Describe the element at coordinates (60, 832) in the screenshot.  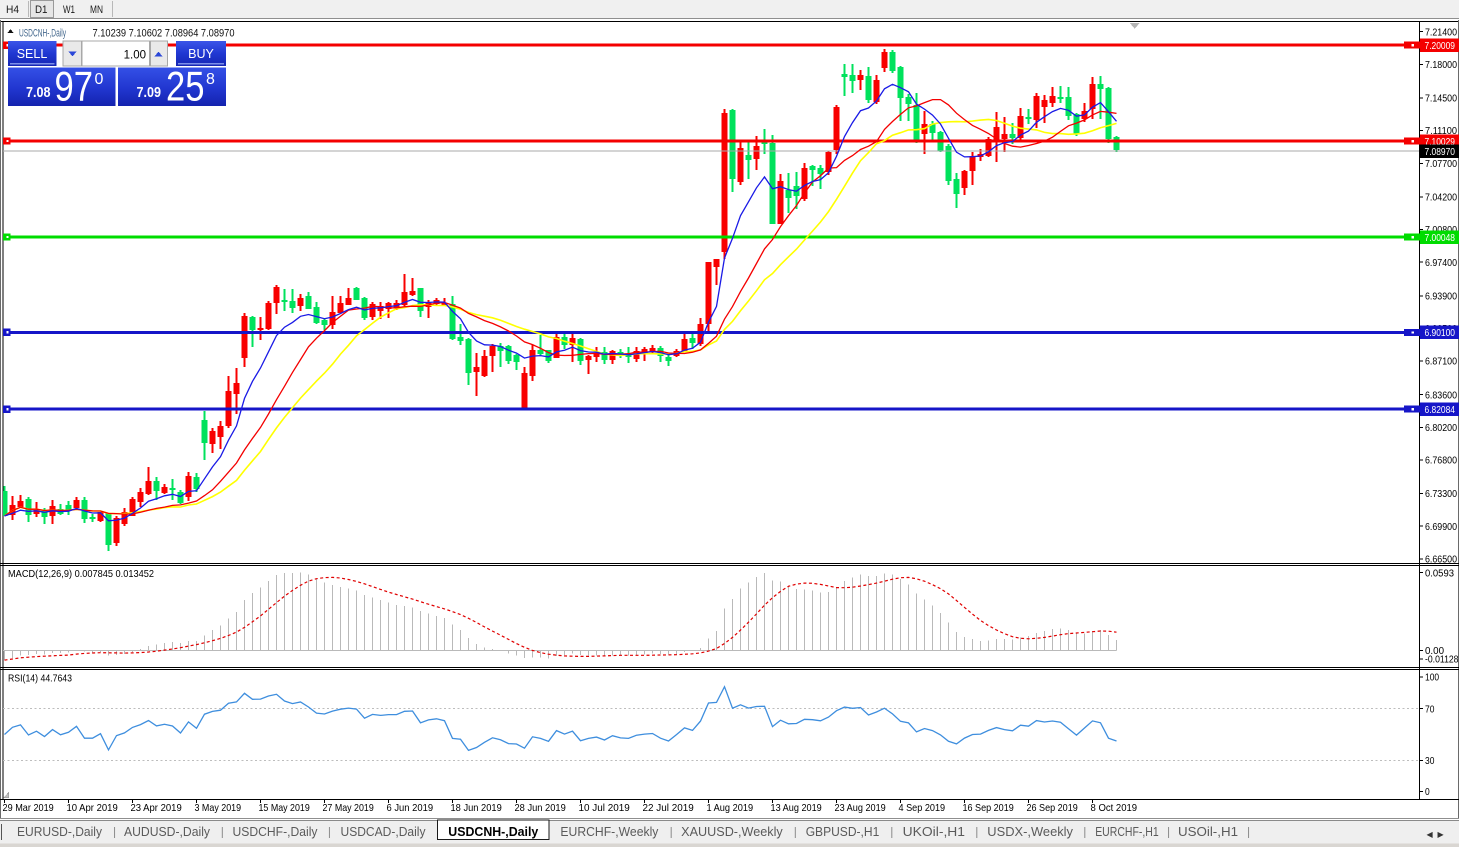
I see `svg-text: EURUSD-,Daily` at that location.